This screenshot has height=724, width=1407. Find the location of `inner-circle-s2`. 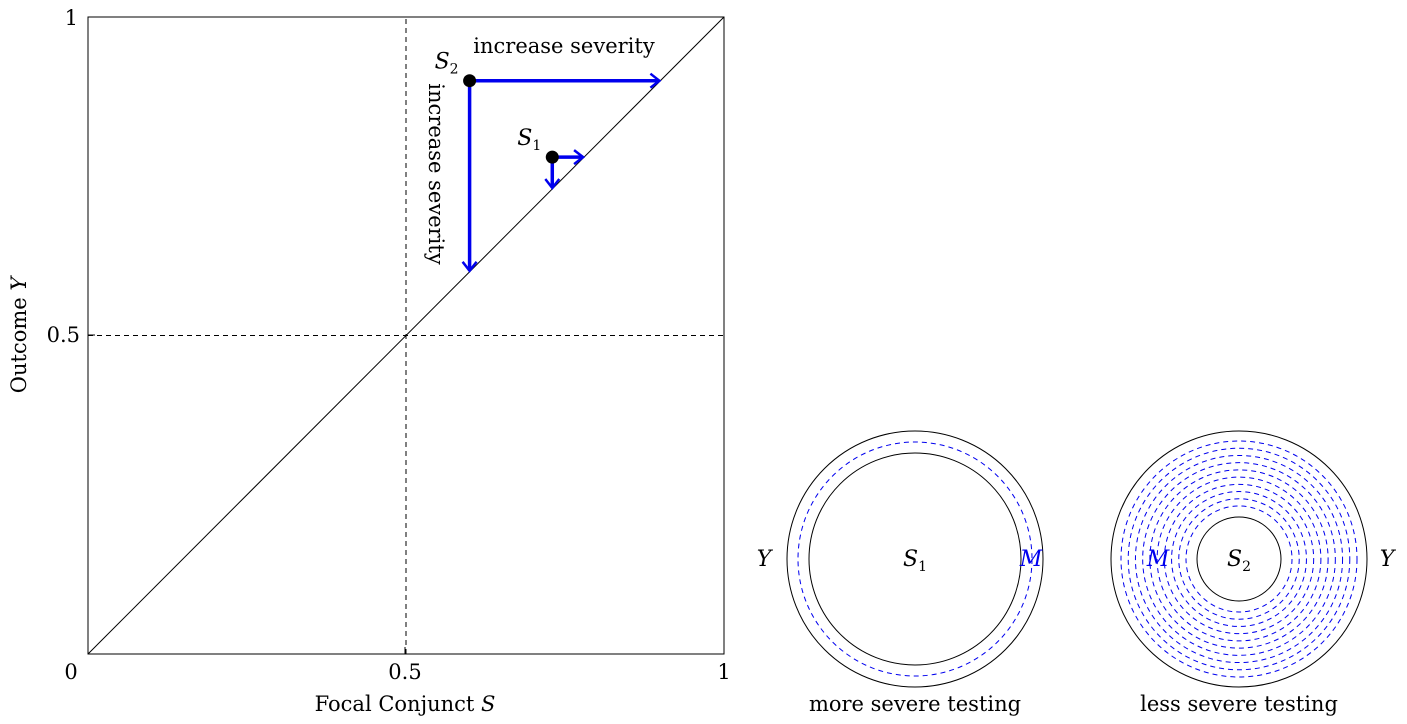

inner-circle-s2 is located at coordinates (1239, 559).